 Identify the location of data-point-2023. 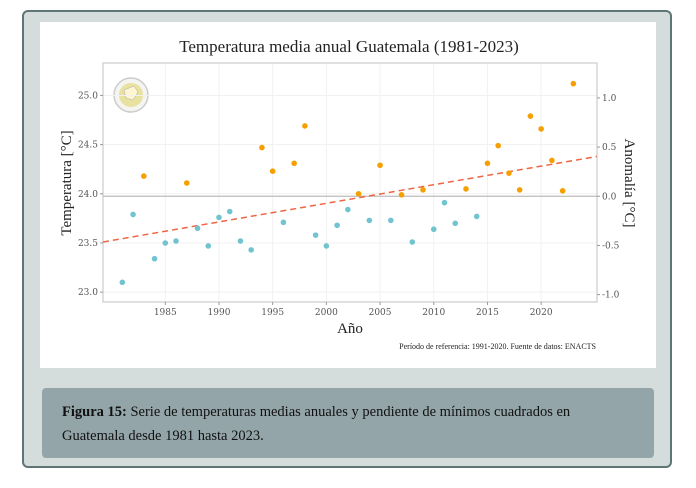
(573, 83).